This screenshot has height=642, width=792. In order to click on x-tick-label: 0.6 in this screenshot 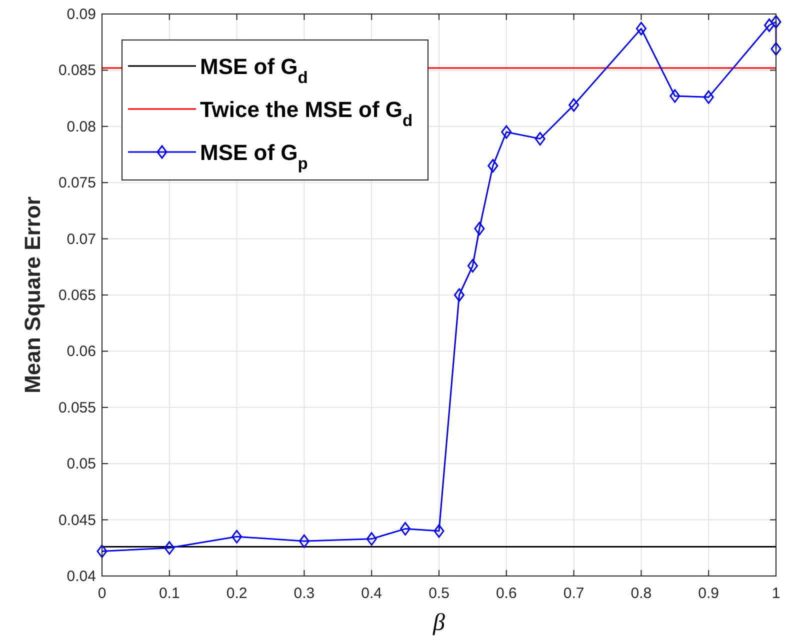, I will do `click(506, 593)`.